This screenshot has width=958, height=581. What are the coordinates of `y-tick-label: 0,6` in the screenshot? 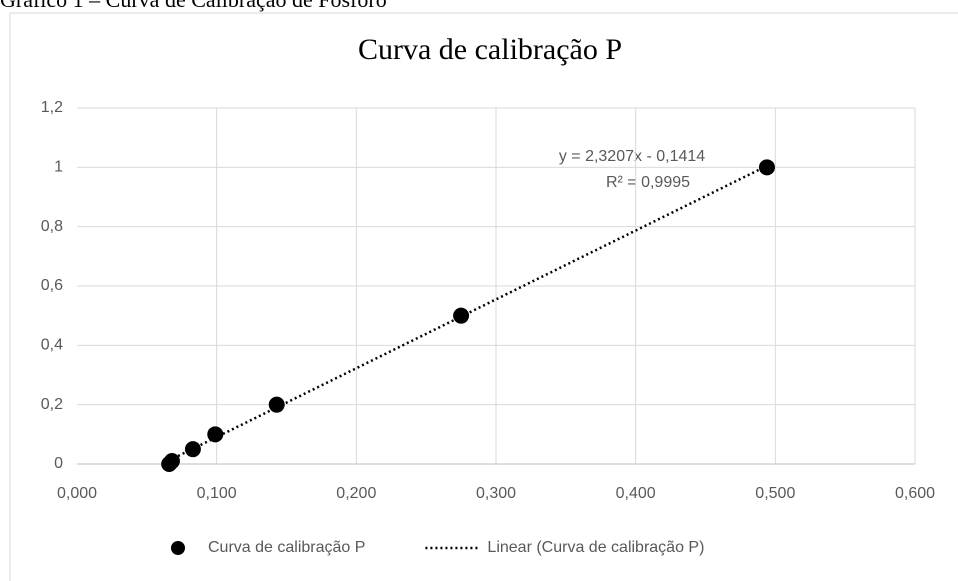 It's located at (52, 285).